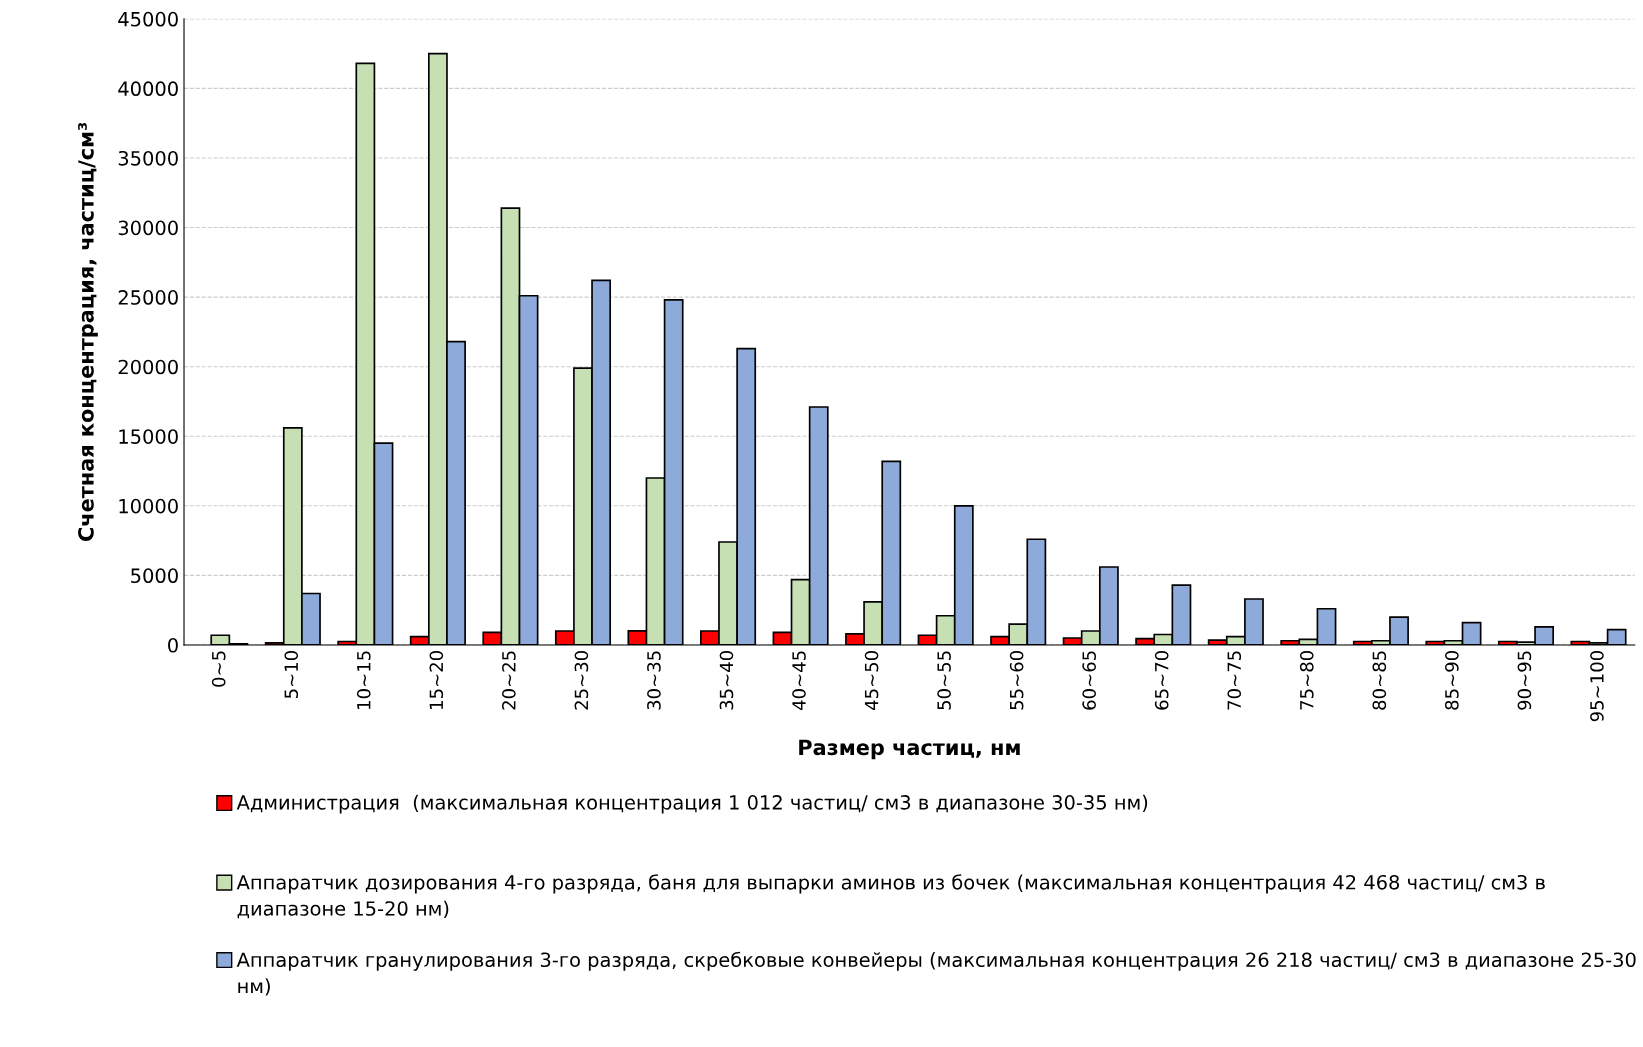 Image resolution: width=1643 pixels, height=1047 pixels. I want to click on y-tick-label: 30000, so click(148, 228).